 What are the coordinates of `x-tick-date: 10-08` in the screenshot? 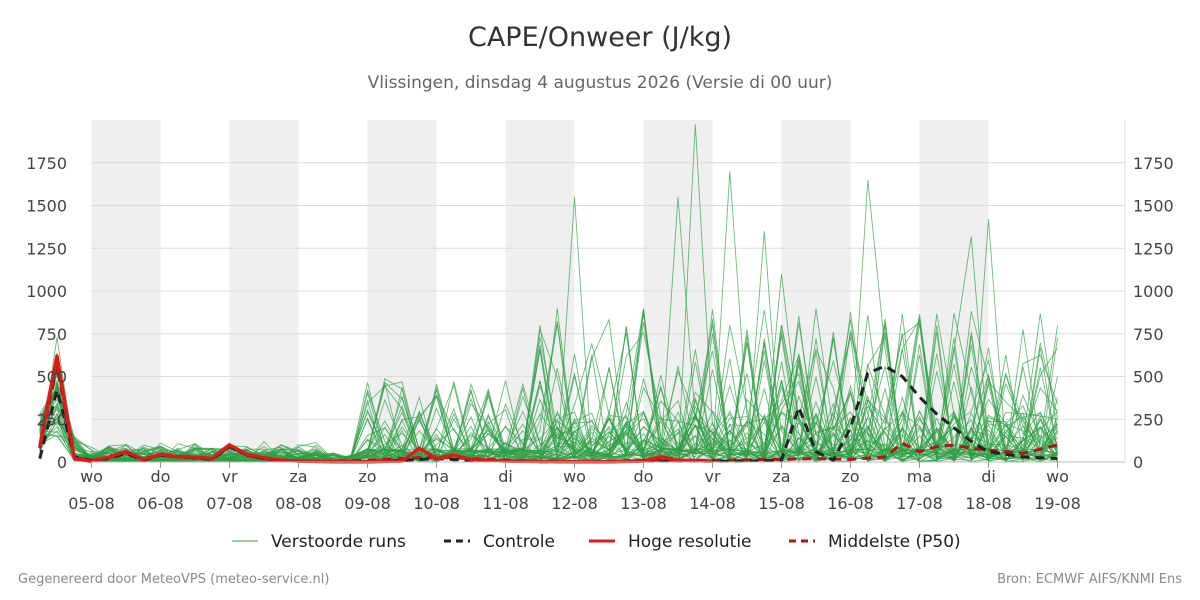 It's located at (436, 503).